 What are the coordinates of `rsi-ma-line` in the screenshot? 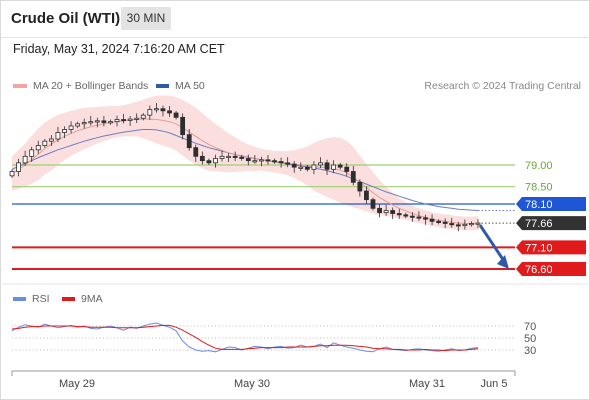 It's located at (245, 338).